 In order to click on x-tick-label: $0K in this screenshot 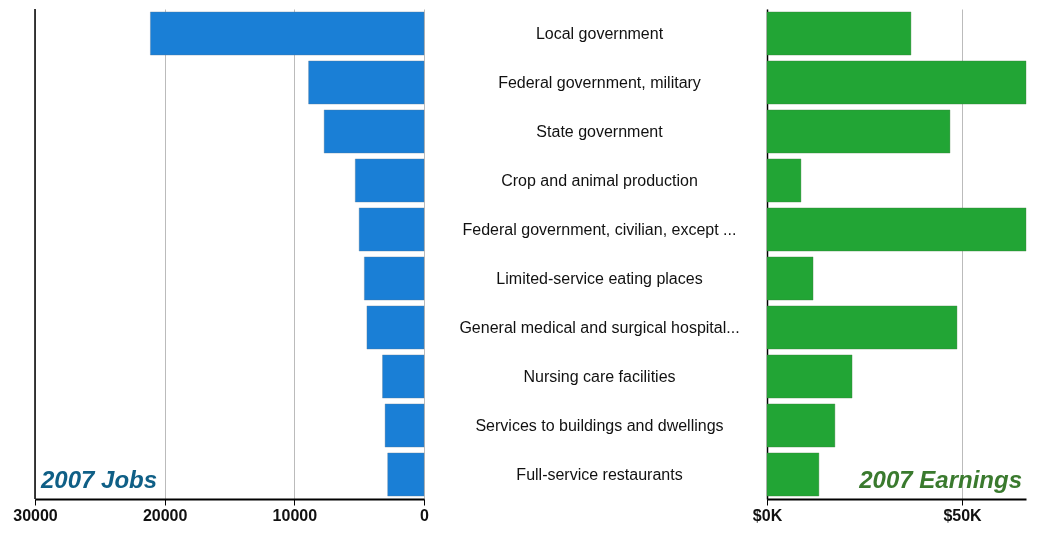, I will do `click(767, 515)`.